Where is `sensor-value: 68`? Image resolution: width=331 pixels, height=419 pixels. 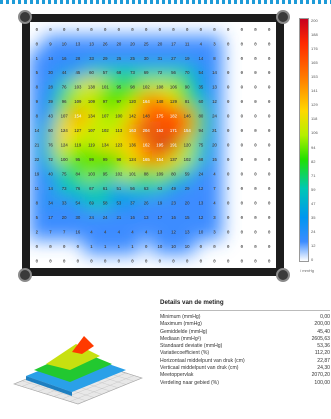
sensor-value: 68 is located at coordinates (118, 72).